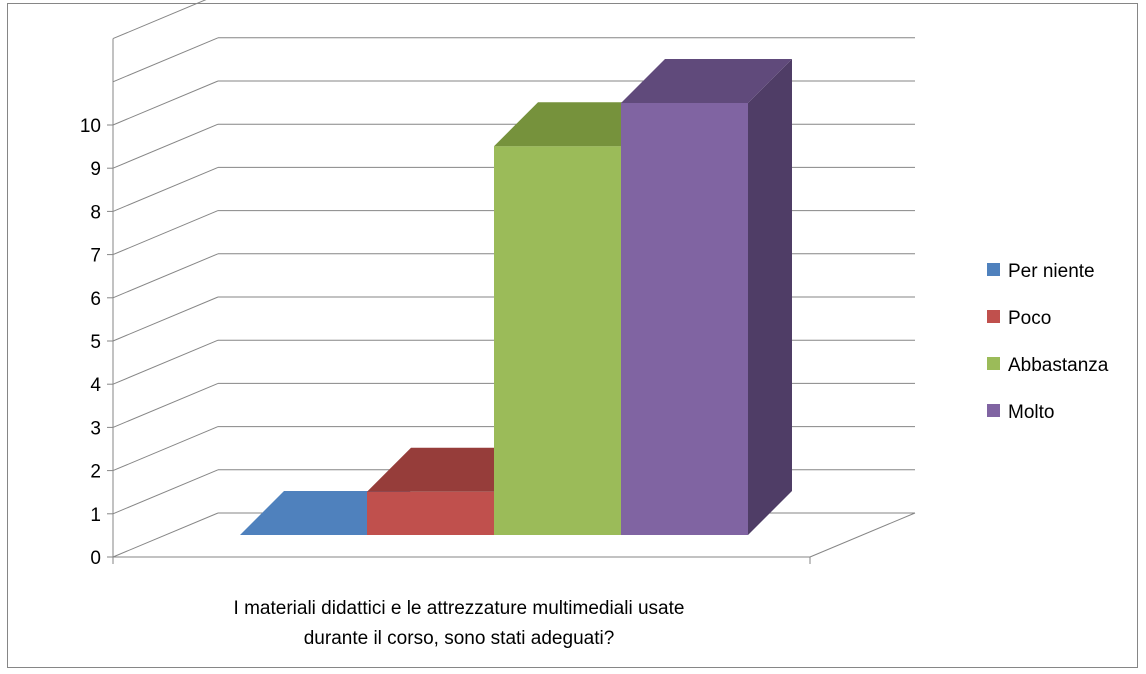 The width and height of the screenshot is (1146, 674). Describe the element at coordinates (770, 297) in the screenshot. I see `bar-side` at that location.